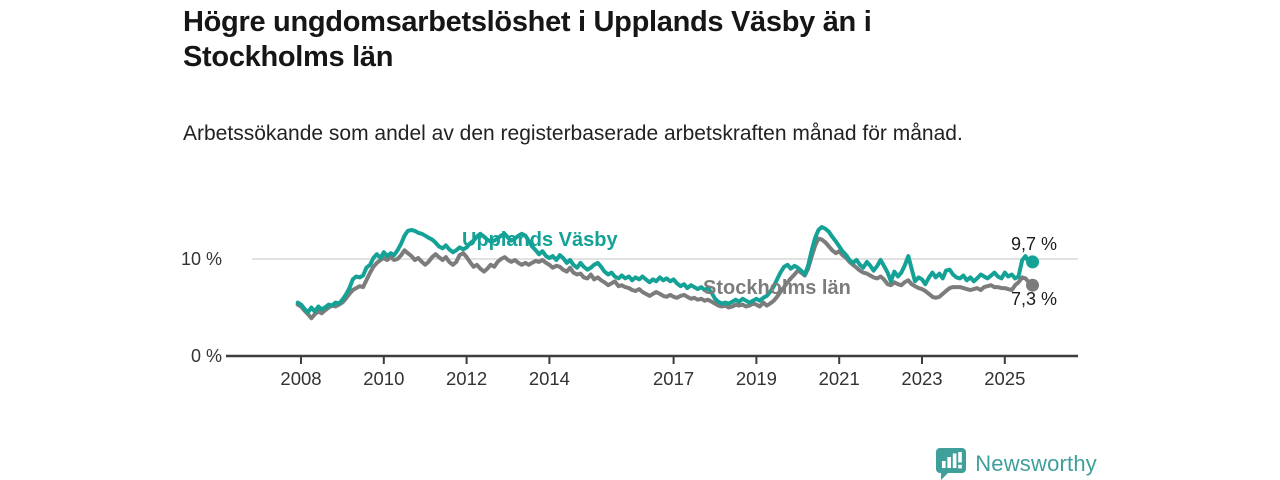 This screenshot has height=480, width=1280. What do you see at coordinates (665, 278) in the screenshot?
I see `series-line-stockholms-l-n` at bounding box center [665, 278].